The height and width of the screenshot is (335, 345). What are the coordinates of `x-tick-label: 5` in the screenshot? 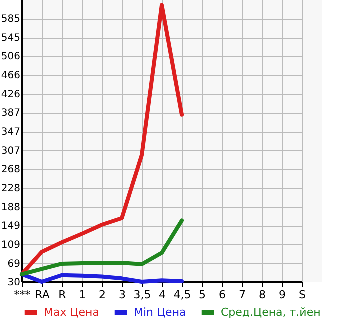 It's located at (202, 295).